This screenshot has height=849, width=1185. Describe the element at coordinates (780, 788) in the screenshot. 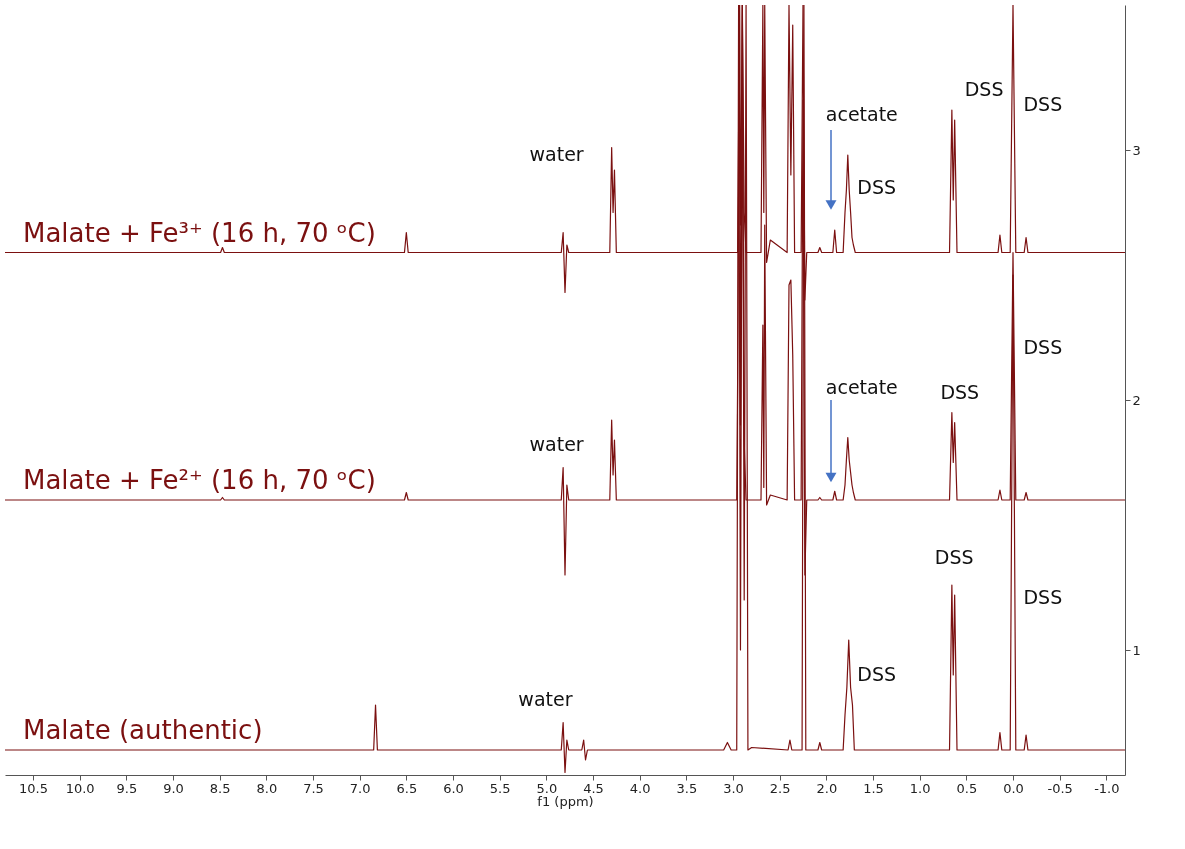

I see `x-tick-label: 2.5` at that location.